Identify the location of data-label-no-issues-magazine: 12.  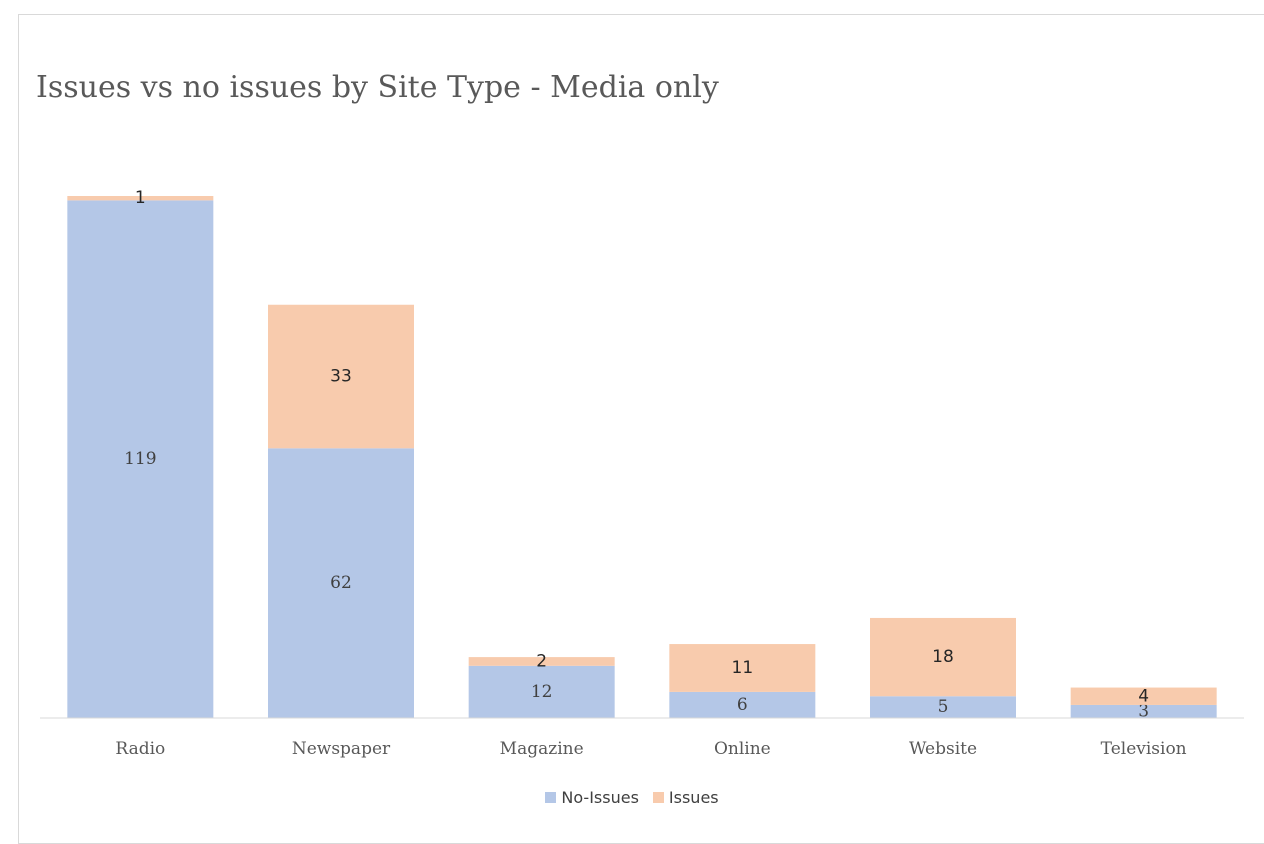
(542, 692).